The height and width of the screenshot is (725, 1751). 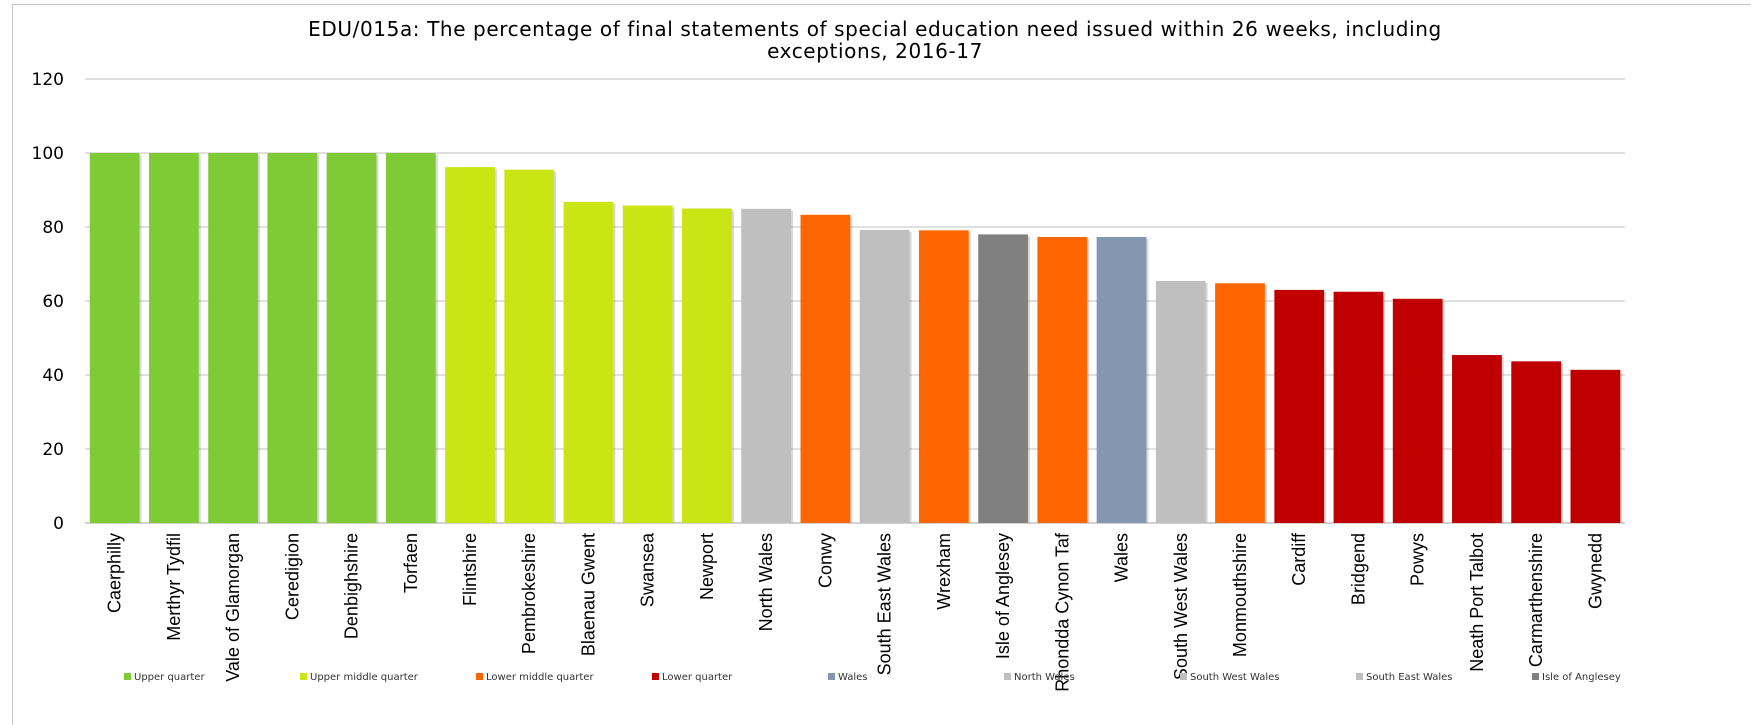 I want to click on legend-label: Isle of Anglesey, so click(x=1581, y=677).